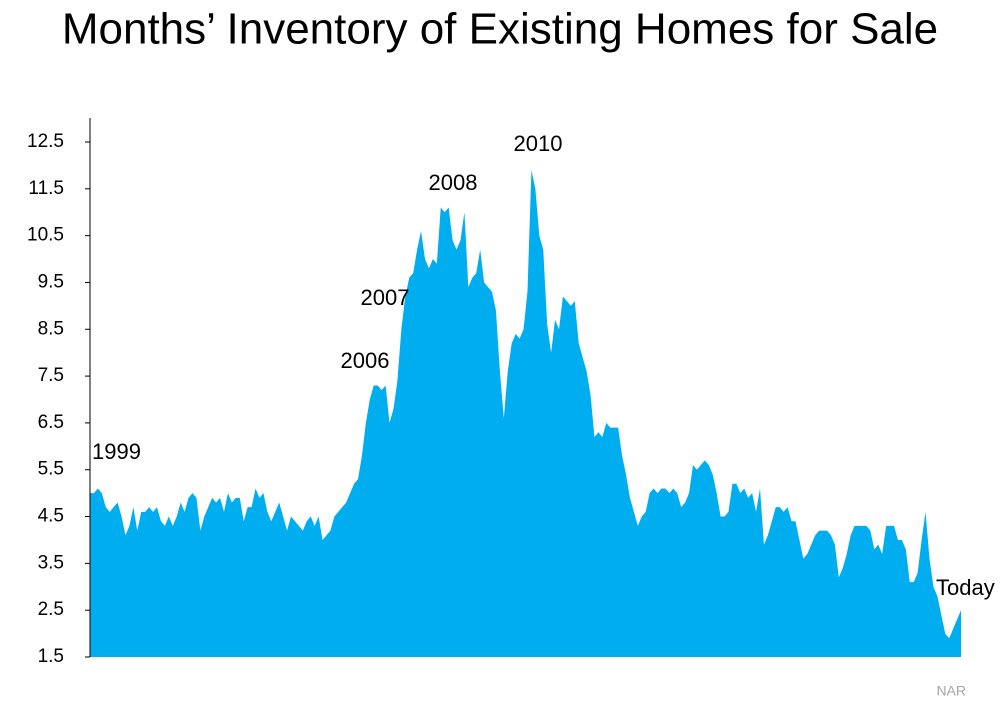 The height and width of the screenshot is (707, 1000). I want to click on y-tick-label: 1.5, so click(51, 656).